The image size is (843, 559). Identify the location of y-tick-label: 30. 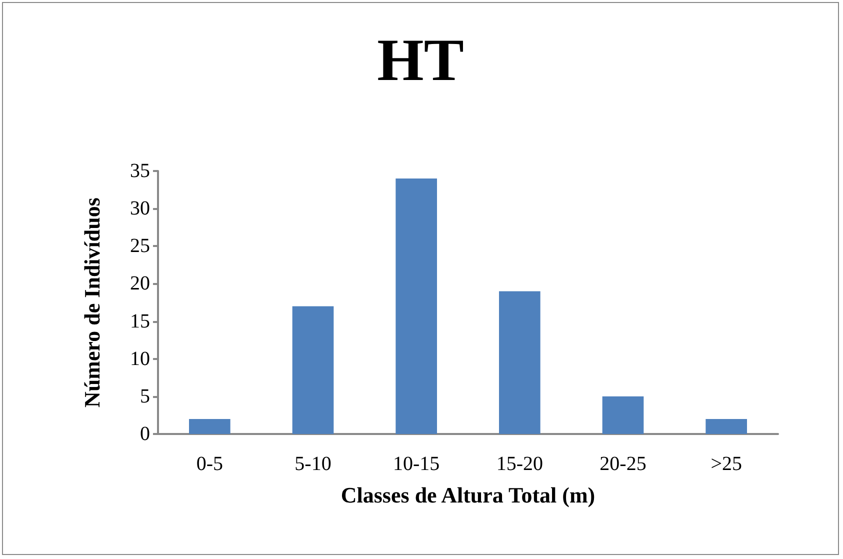
(140, 209).